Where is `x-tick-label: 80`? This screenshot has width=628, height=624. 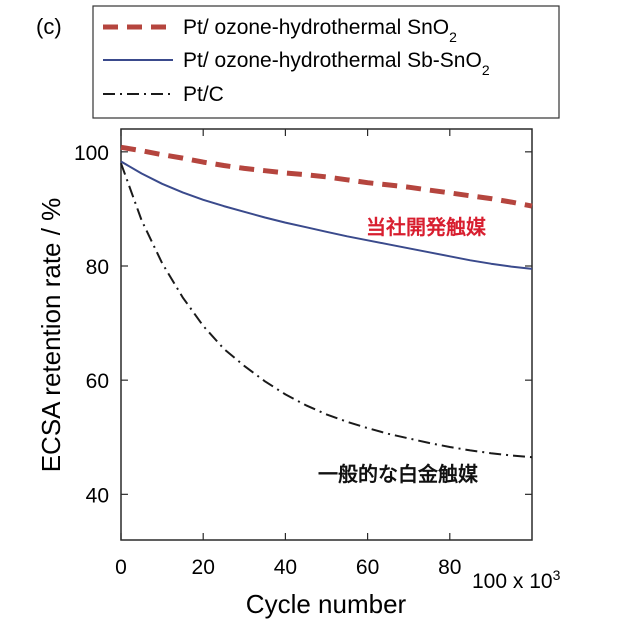 x-tick-label: 80 is located at coordinates (449, 567).